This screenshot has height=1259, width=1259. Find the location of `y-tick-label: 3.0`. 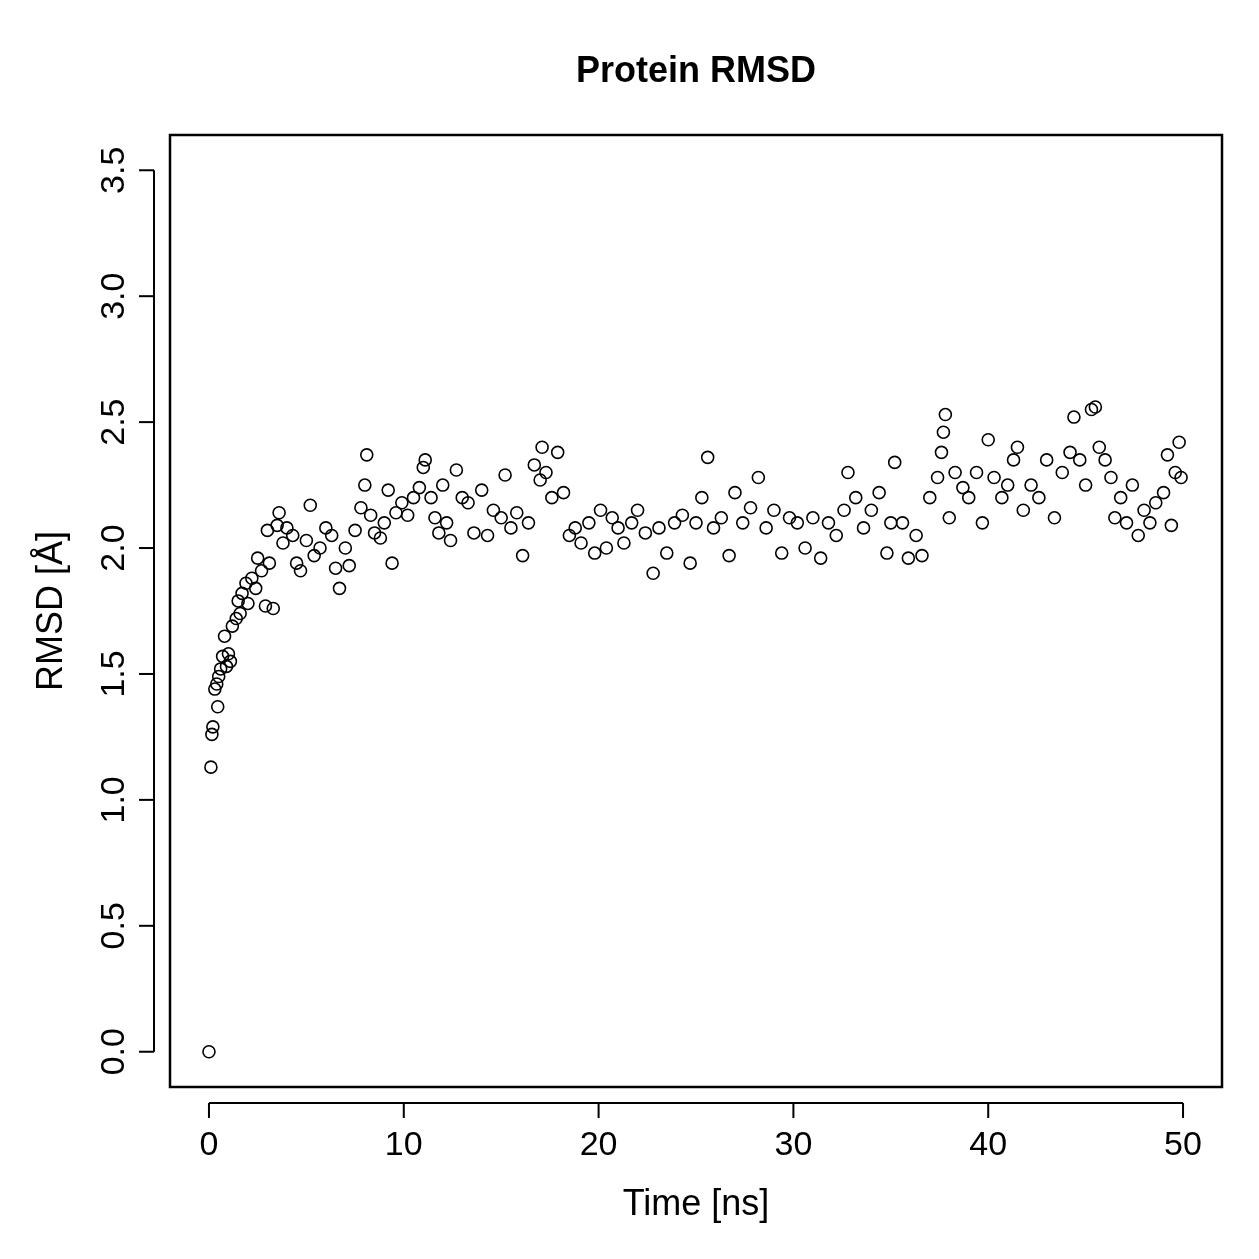

y-tick-label: 3.0 is located at coordinates (112, 296).